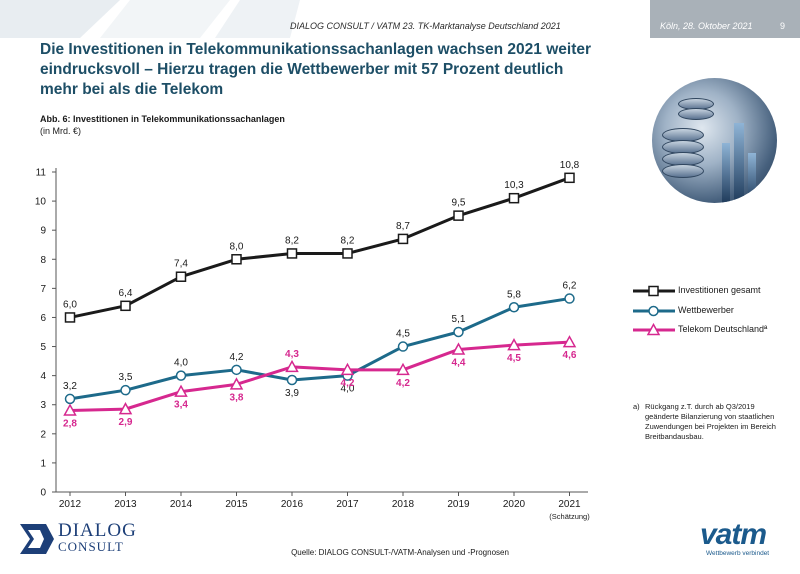  What do you see at coordinates (70, 504) in the screenshot?
I see `x-tick-label: 2012` at bounding box center [70, 504].